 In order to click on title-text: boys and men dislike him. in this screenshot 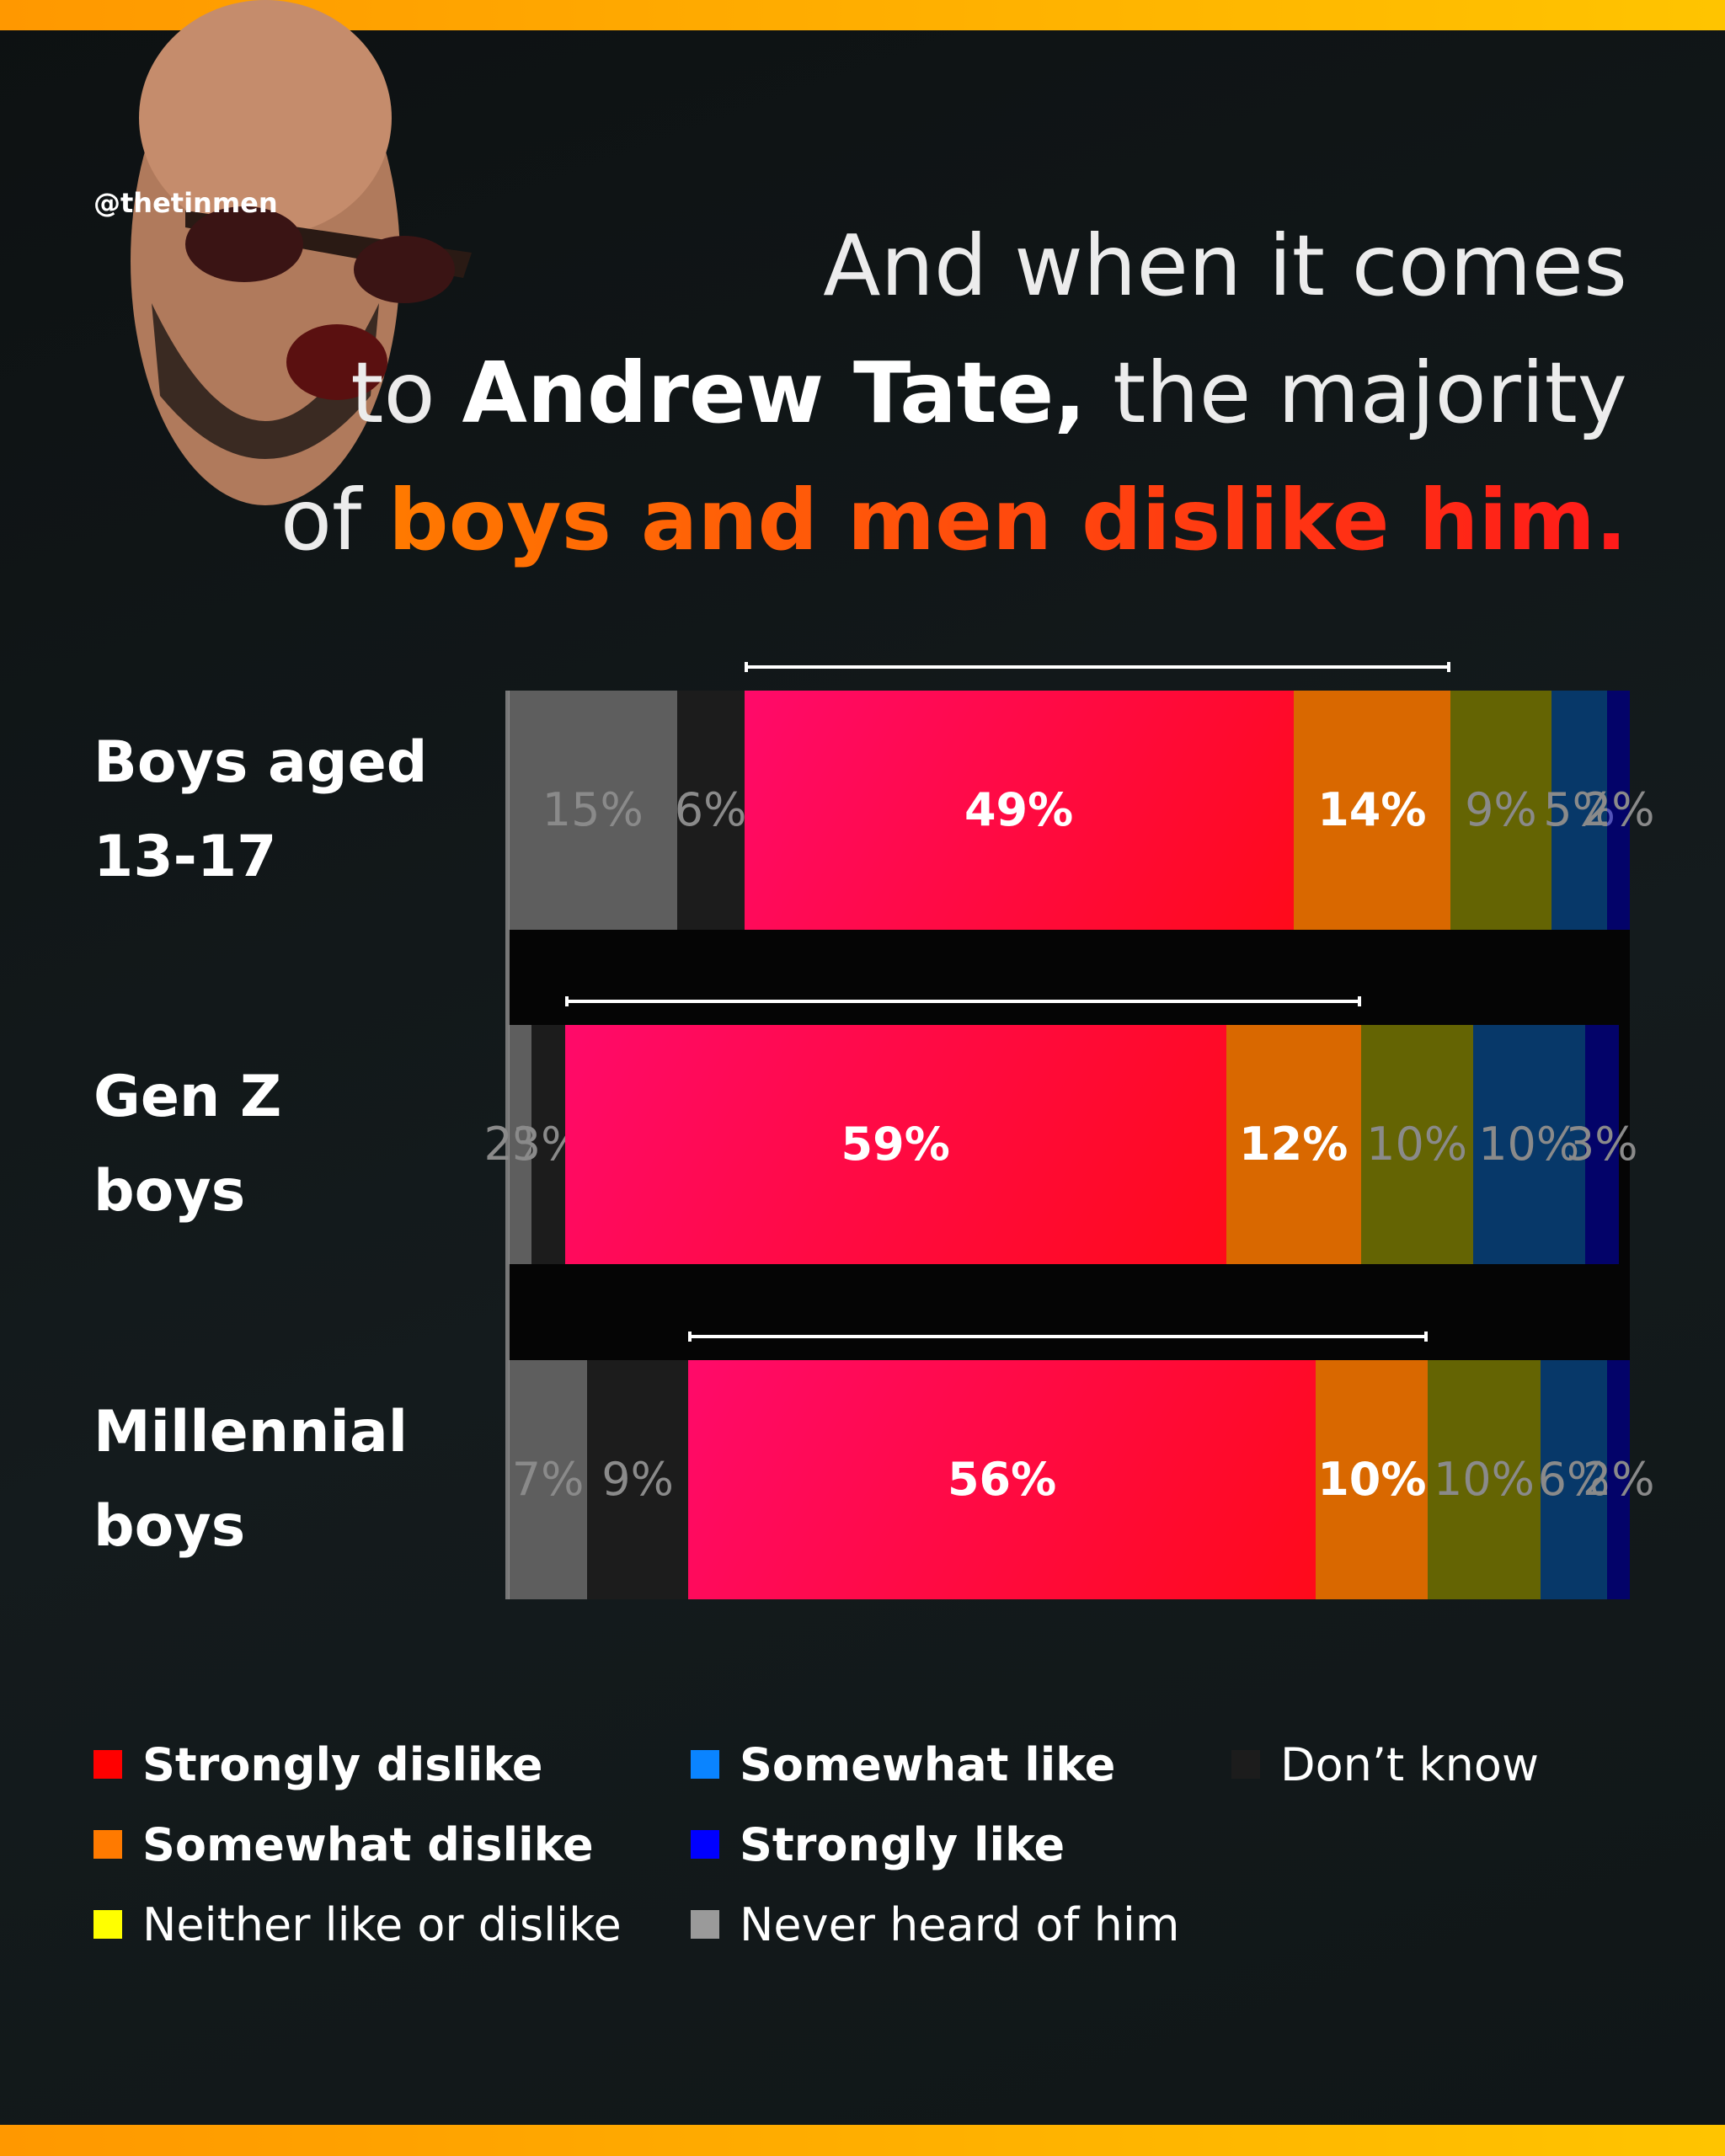, I will do `click(1007, 520)`.